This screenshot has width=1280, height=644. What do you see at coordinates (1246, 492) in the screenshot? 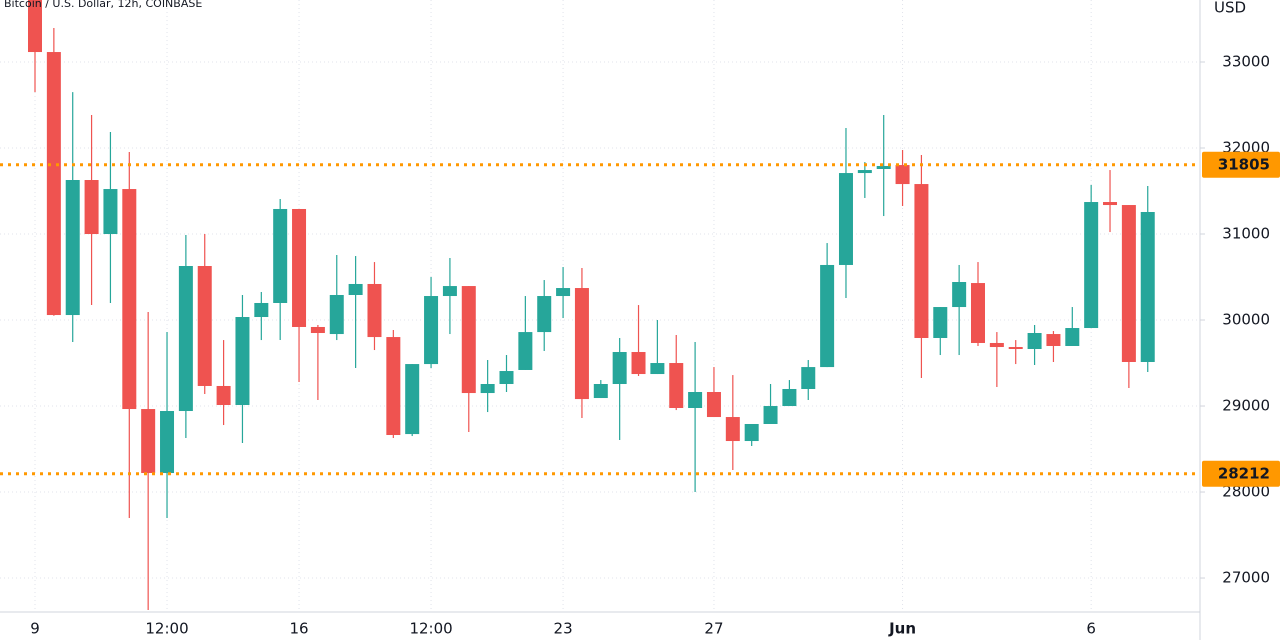
I see `y-tick-label: 28000` at bounding box center [1246, 492].